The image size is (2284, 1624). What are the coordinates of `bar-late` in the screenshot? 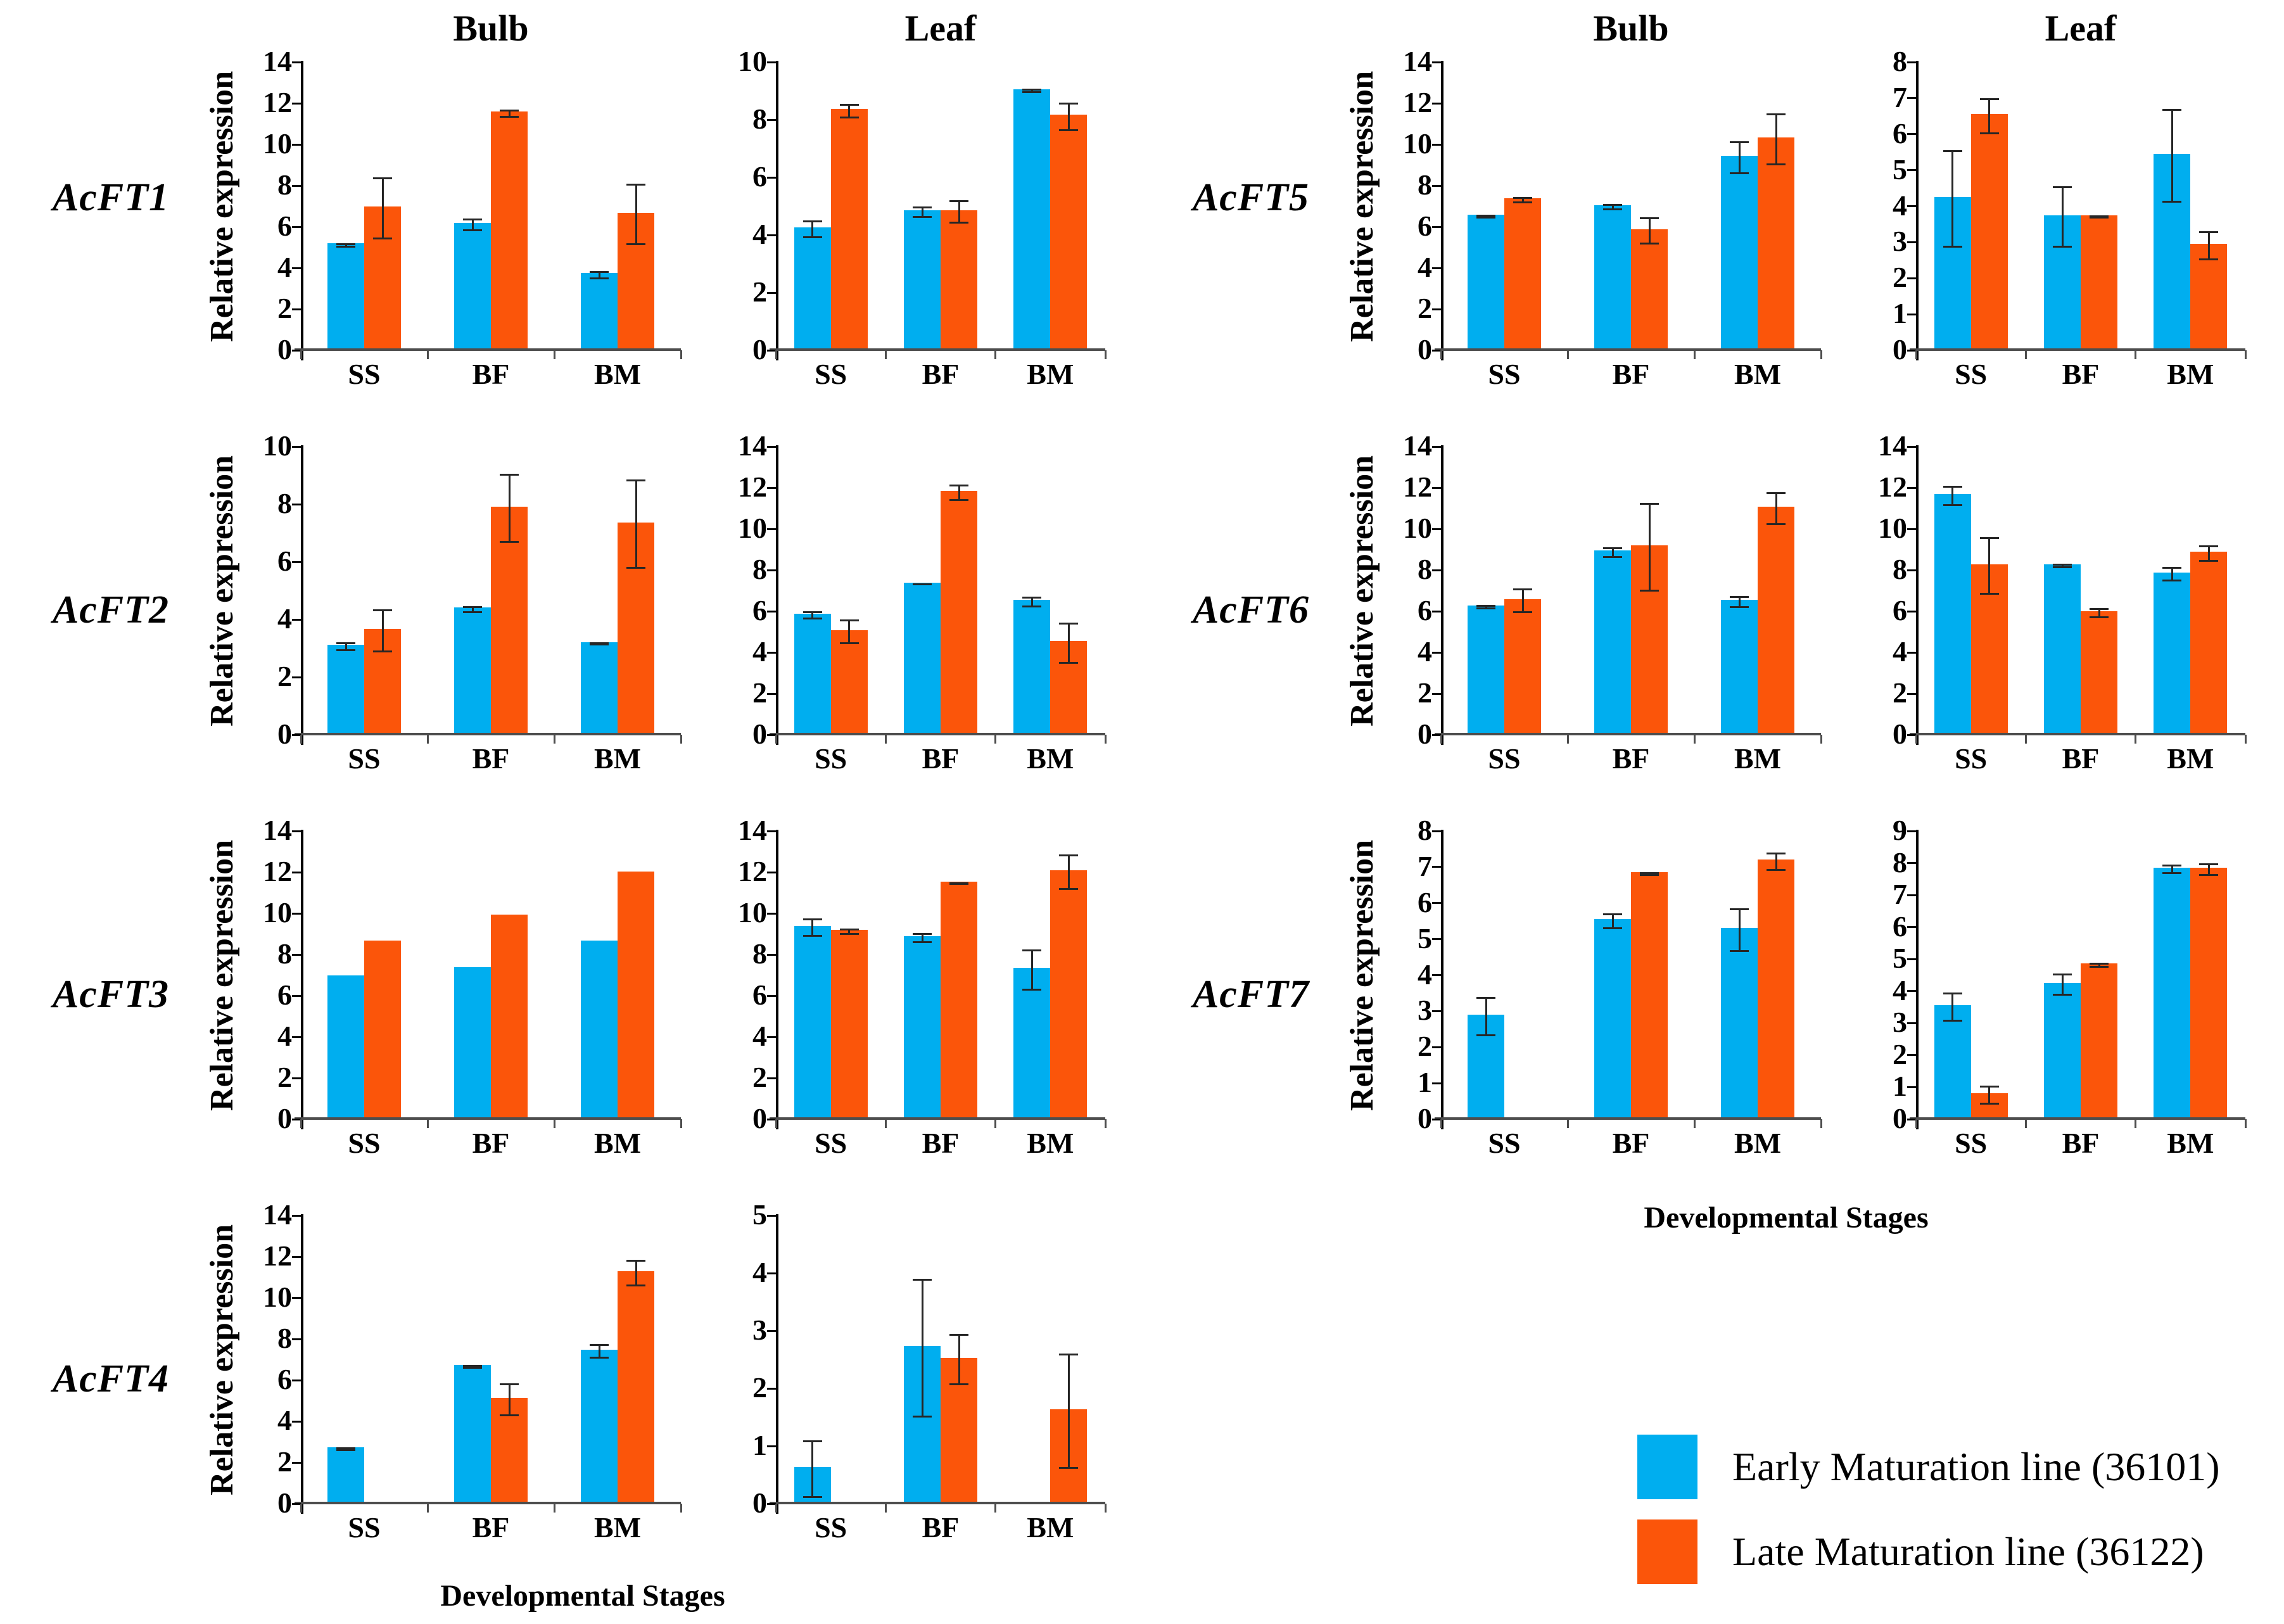 It's located at (849, 681).